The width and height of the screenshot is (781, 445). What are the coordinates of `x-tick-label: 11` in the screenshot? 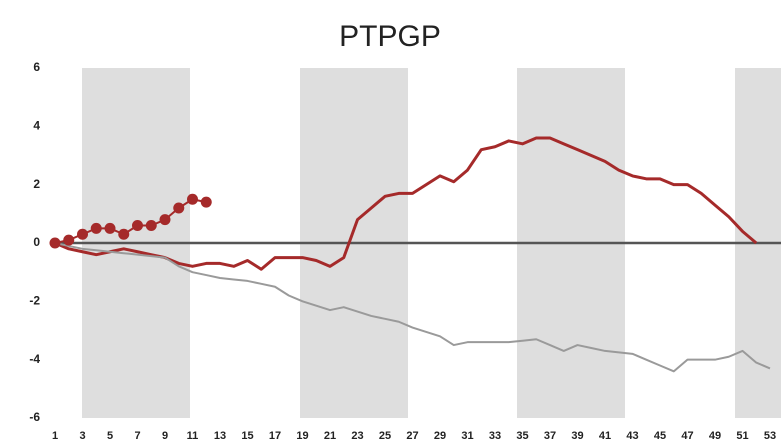 It's located at (193, 436).